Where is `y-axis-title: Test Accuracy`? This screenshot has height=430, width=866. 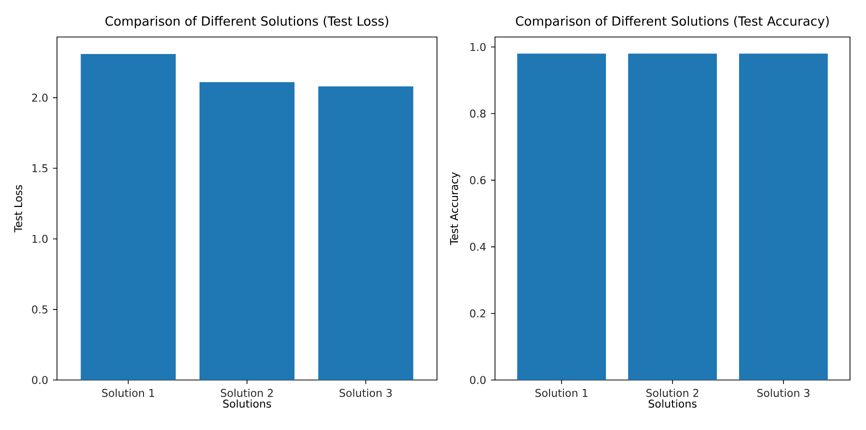
y-axis-title: Test Accuracy is located at coordinates (455, 209).